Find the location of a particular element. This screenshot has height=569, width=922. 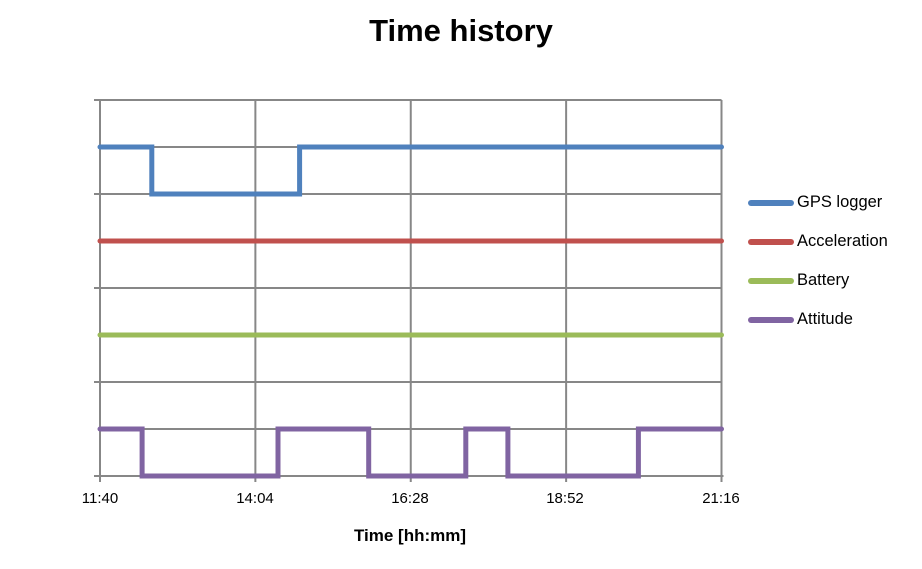

legend-label: Battery is located at coordinates (823, 280).